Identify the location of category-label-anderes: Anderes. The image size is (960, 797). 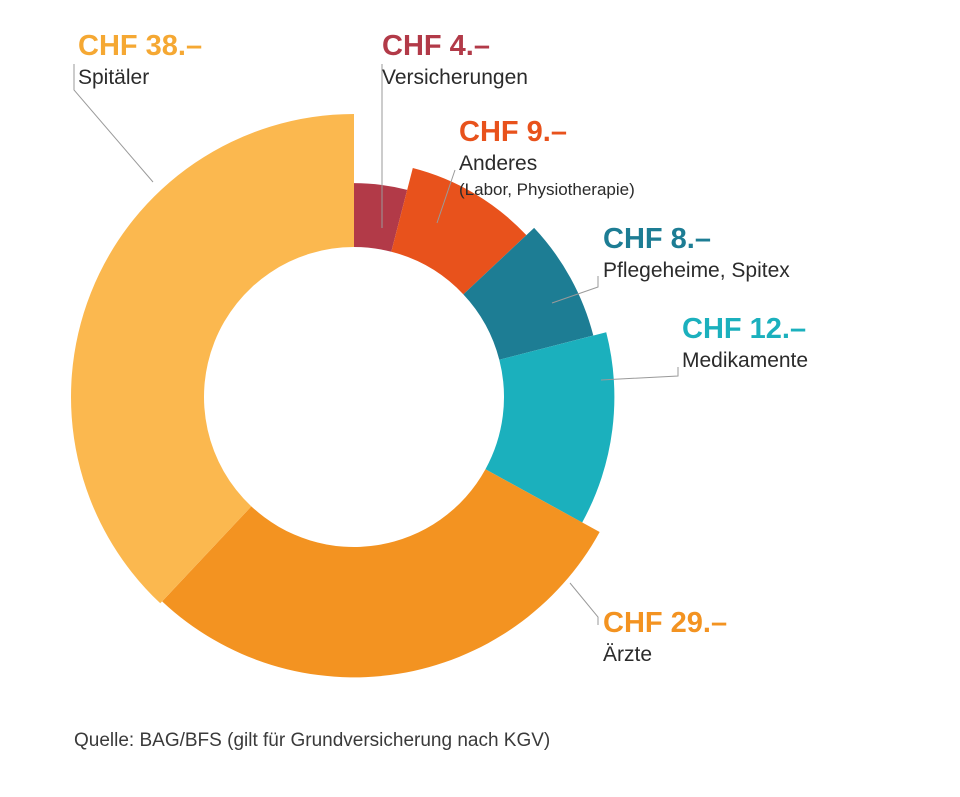
(498, 163).